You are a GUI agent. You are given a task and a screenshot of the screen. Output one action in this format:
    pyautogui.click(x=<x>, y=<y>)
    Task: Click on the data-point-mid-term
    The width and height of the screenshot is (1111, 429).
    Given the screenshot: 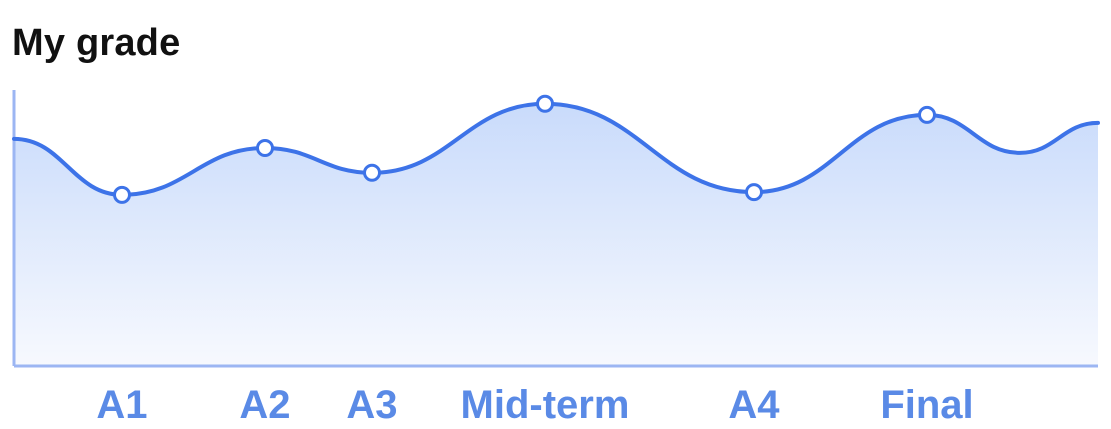 What is the action you would take?
    pyautogui.click(x=545, y=103)
    